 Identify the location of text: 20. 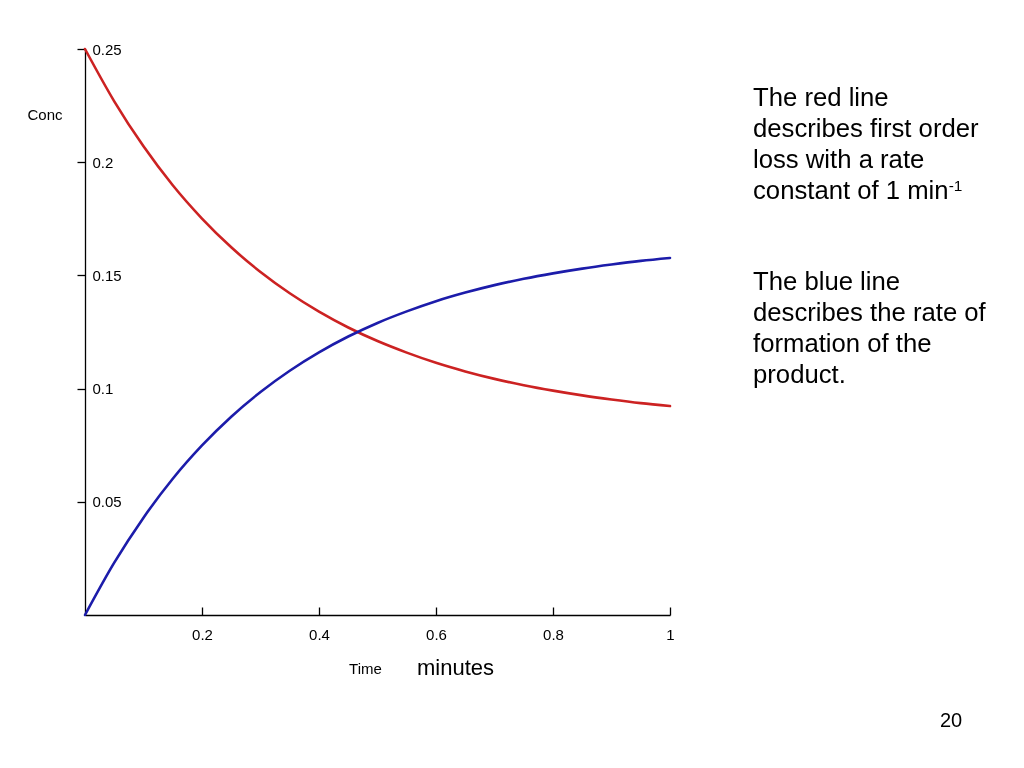
(952, 720).